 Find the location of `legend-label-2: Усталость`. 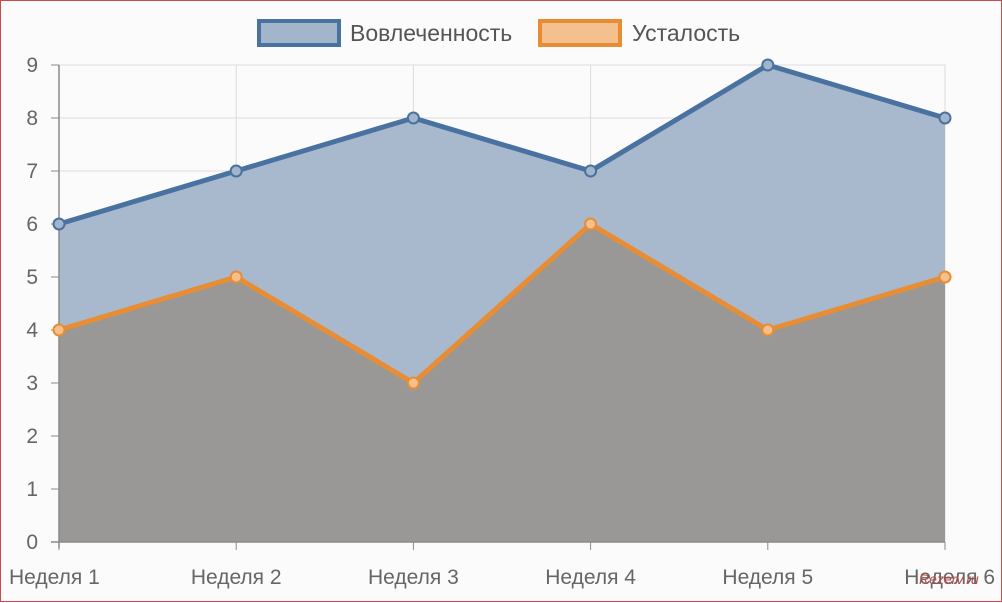

legend-label-2: Усталость is located at coordinates (686, 33).